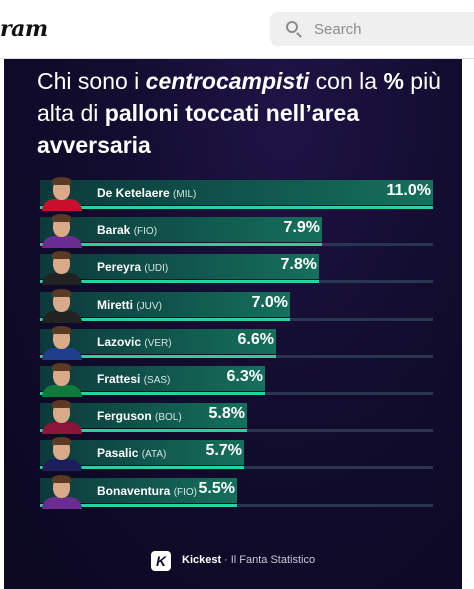 This screenshot has width=474, height=589. What do you see at coordinates (120, 379) in the screenshot?
I see `player-name: Frattesi` at bounding box center [120, 379].